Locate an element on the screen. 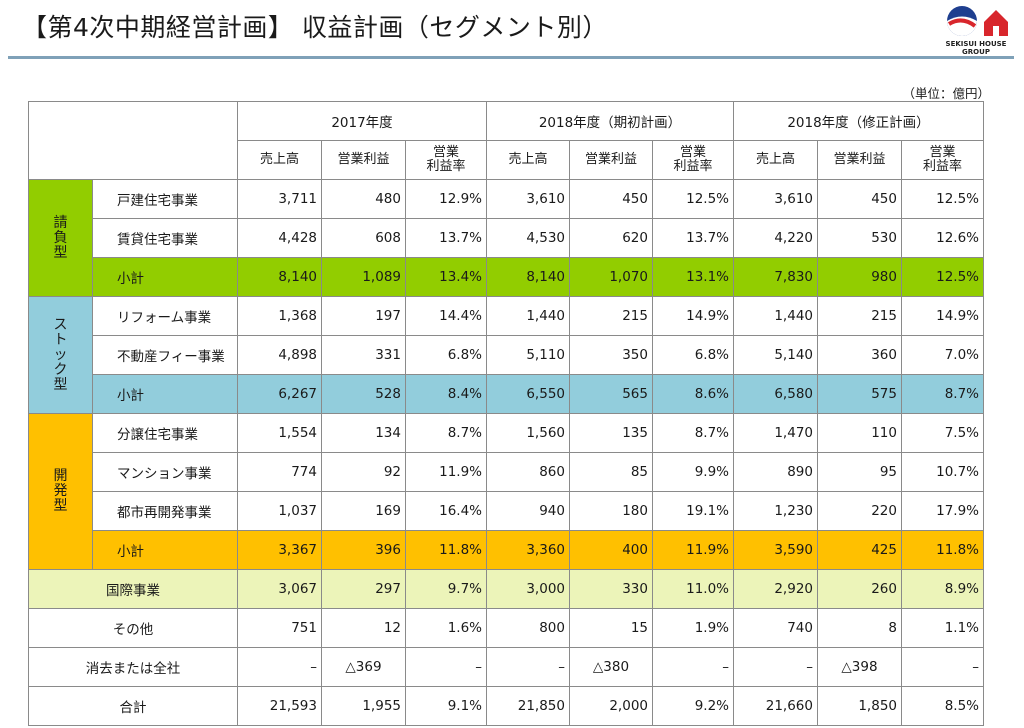 The image size is (1024, 728). cell: △380 is located at coordinates (611, 667).